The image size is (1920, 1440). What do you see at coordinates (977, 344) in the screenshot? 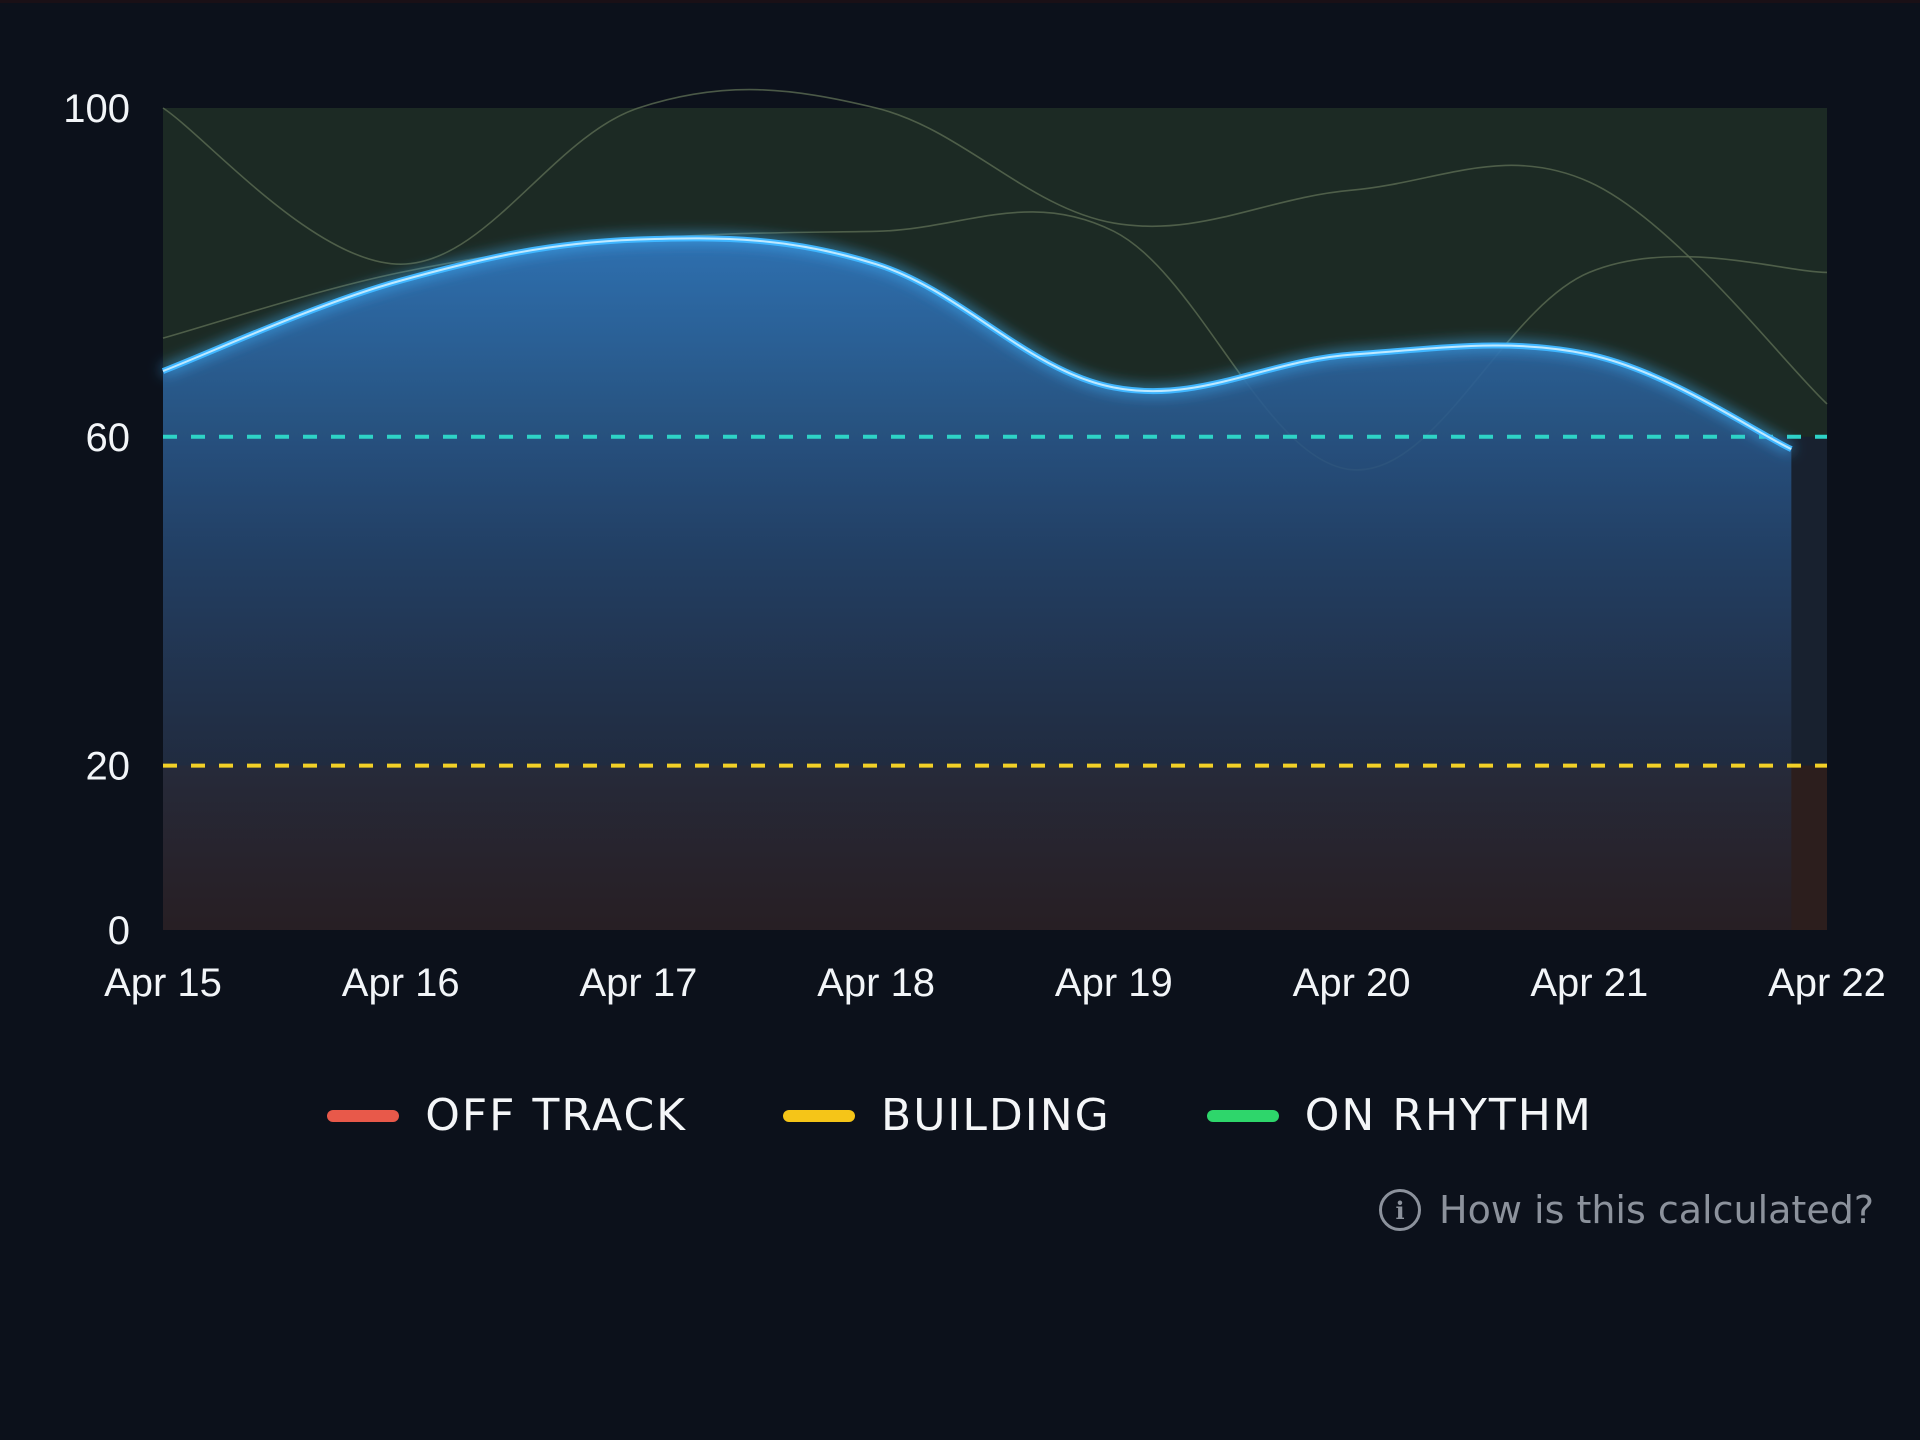
I see `series-line-highlight` at bounding box center [977, 344].